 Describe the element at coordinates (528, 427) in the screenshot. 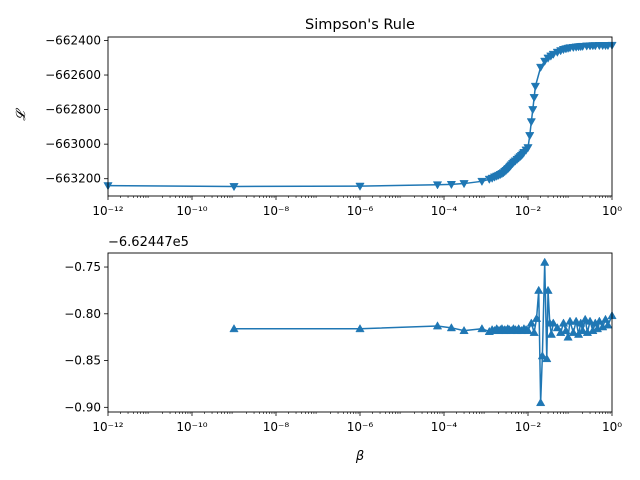

I see `bottom-x-tick-label: 10⁻²` at that location.